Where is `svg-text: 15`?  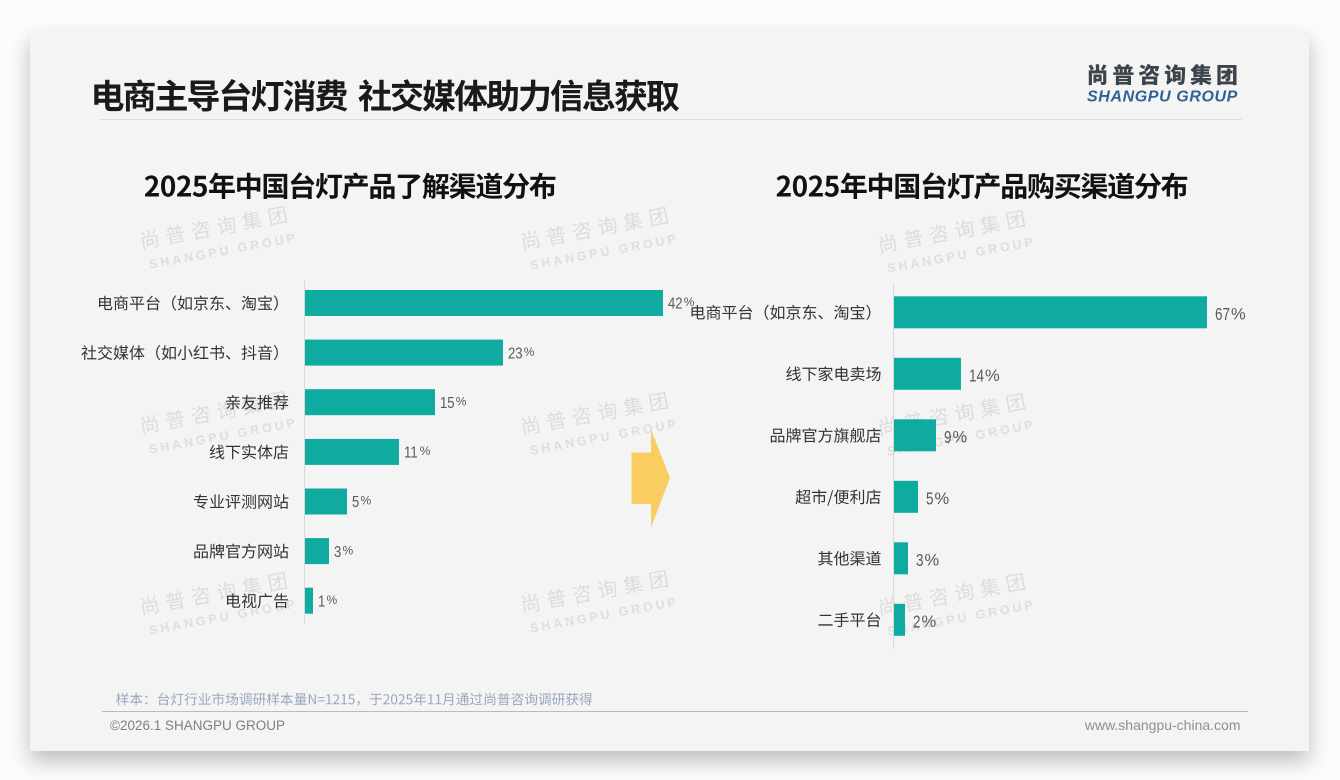
svg-text: 15 is located at coordinates (447, 403).